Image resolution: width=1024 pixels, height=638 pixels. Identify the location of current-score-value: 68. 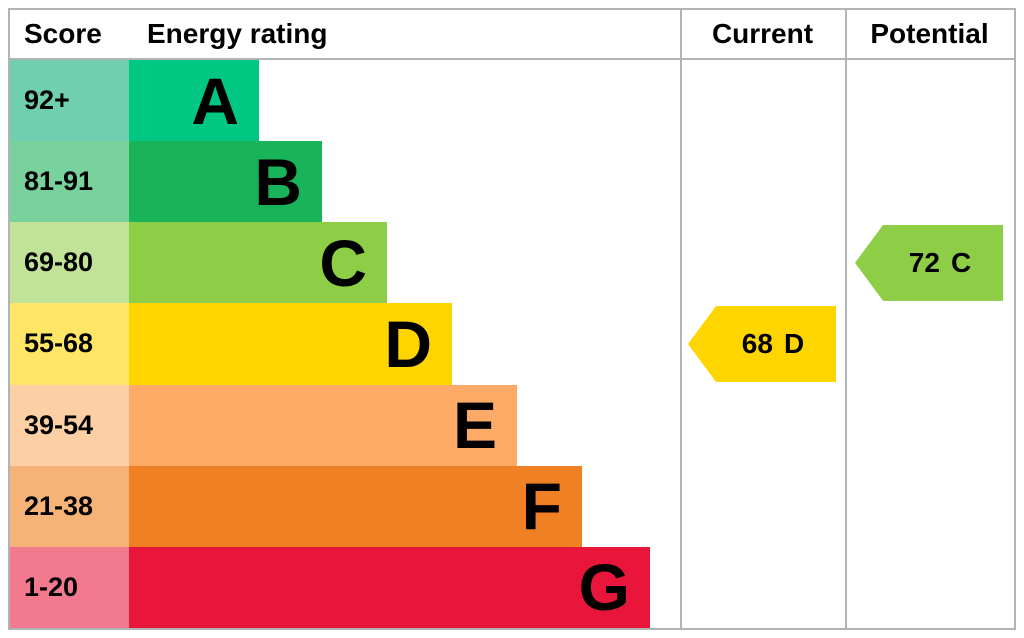
(757, 343).